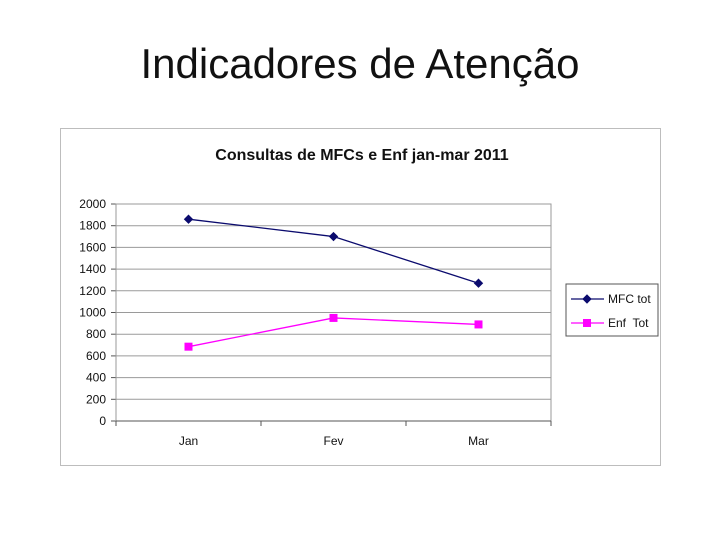 The image size is (720, 540). Describe the element at coordinates (92, 313) in the screenshot. I see `y-tick-label: 1000` at that location.